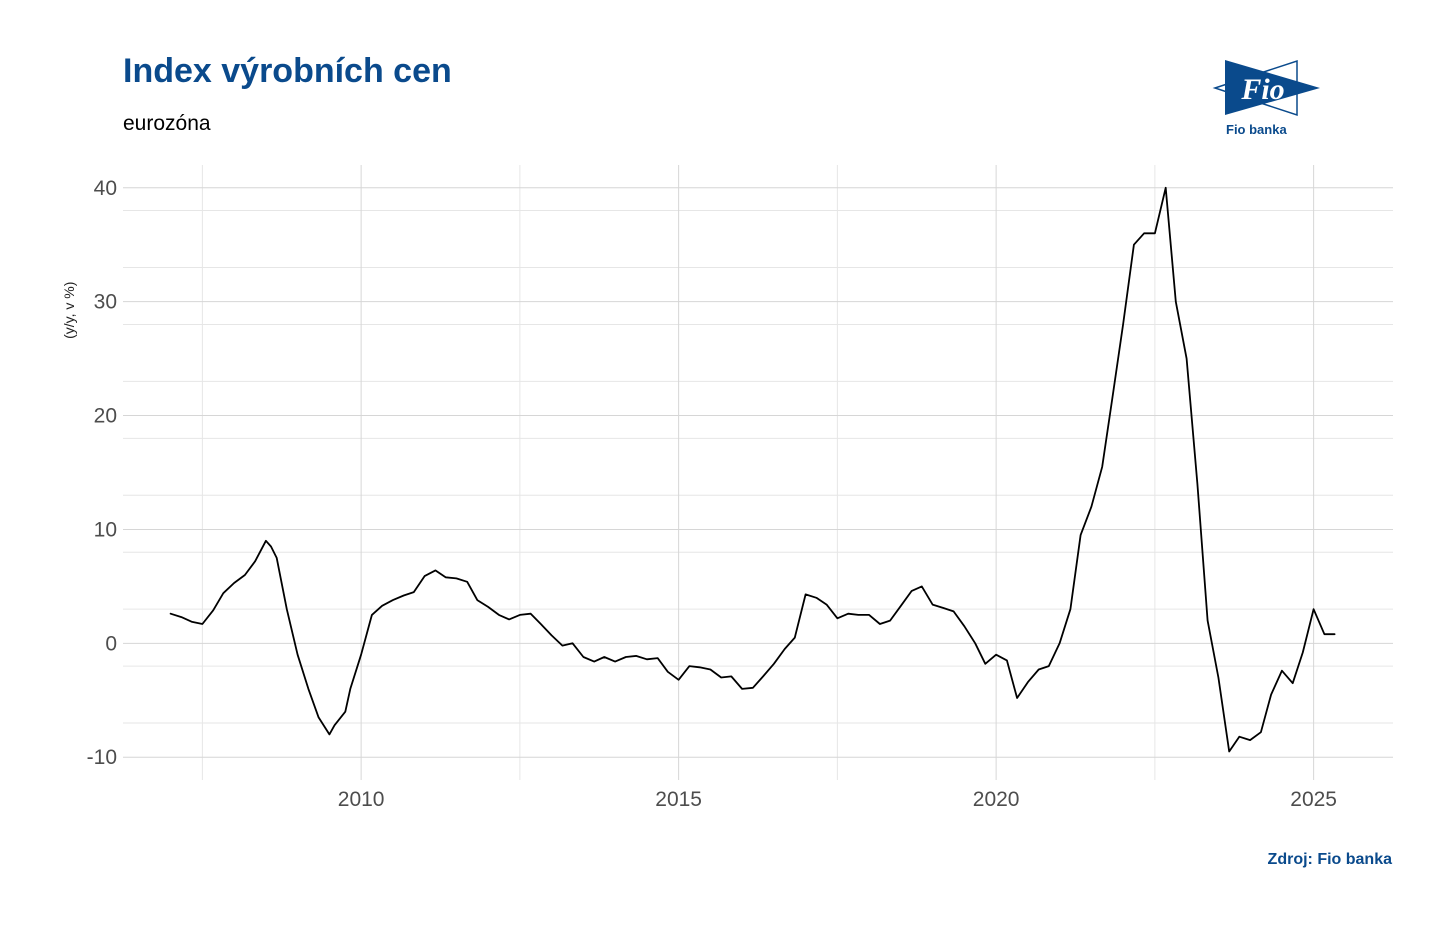 The height and width of the screenshot is (931, 1453). I want to click on y-tick-label: 20, so click(105, 416).